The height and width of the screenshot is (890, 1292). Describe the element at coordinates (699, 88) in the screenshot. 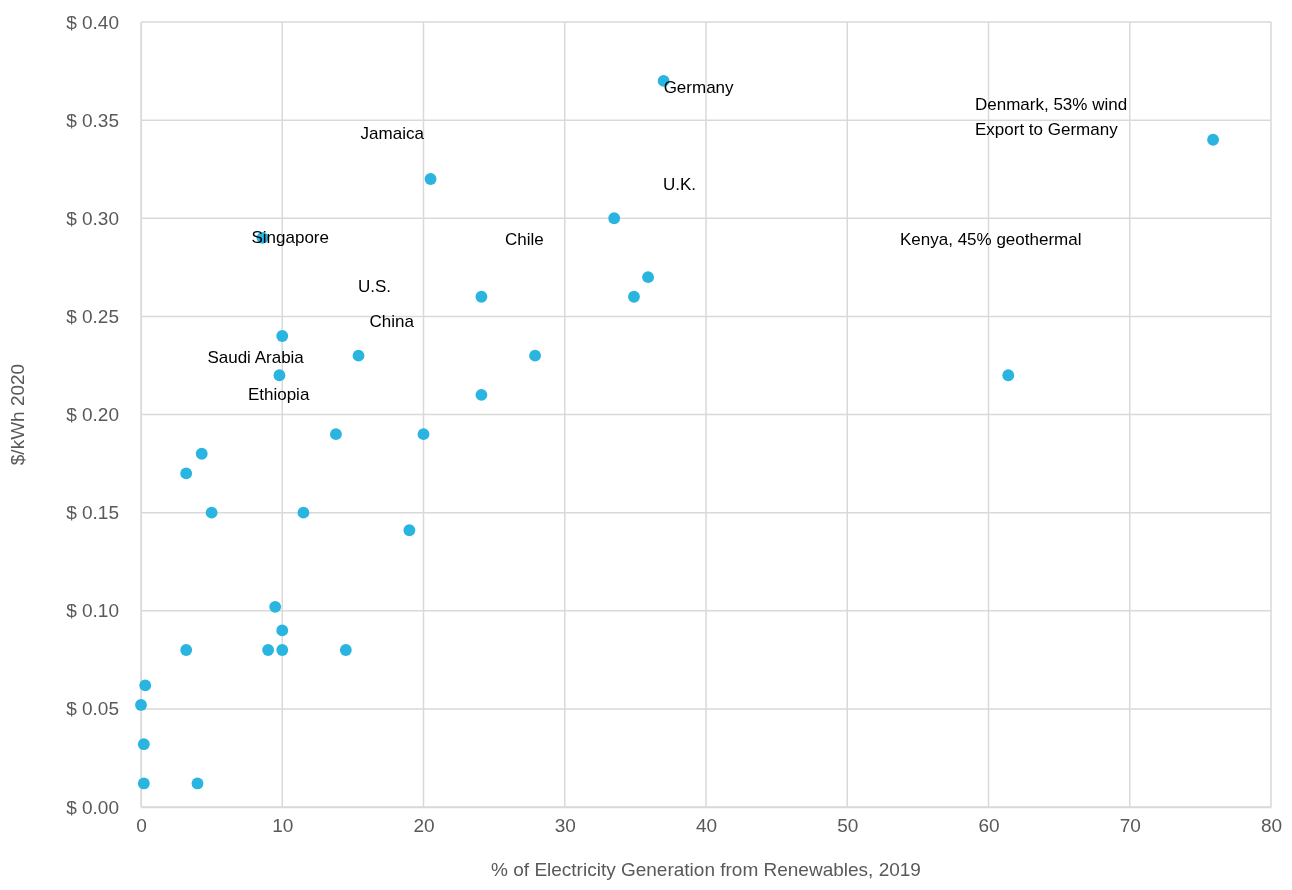

I see `annotation: Germany` at that location.